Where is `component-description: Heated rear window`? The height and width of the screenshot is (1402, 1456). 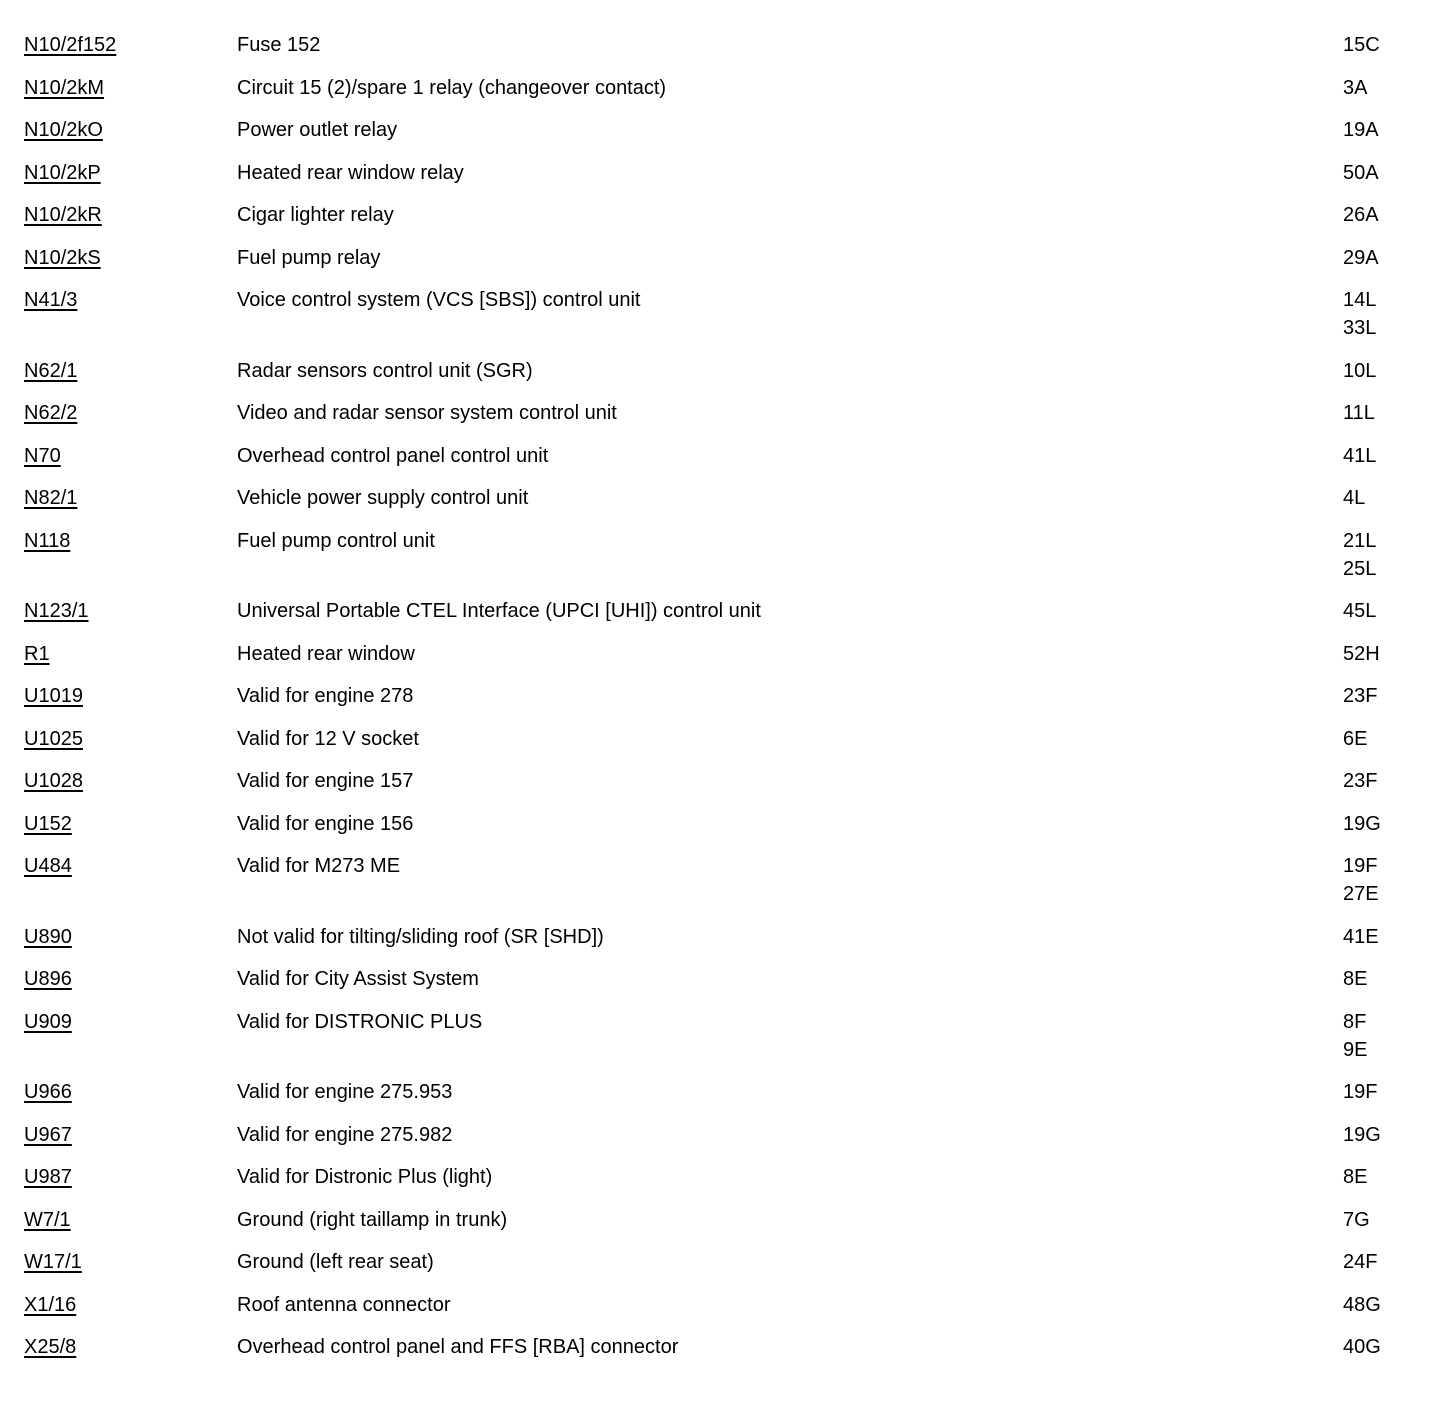
component-description: Heated rear window is located at coordinates (326, 653).